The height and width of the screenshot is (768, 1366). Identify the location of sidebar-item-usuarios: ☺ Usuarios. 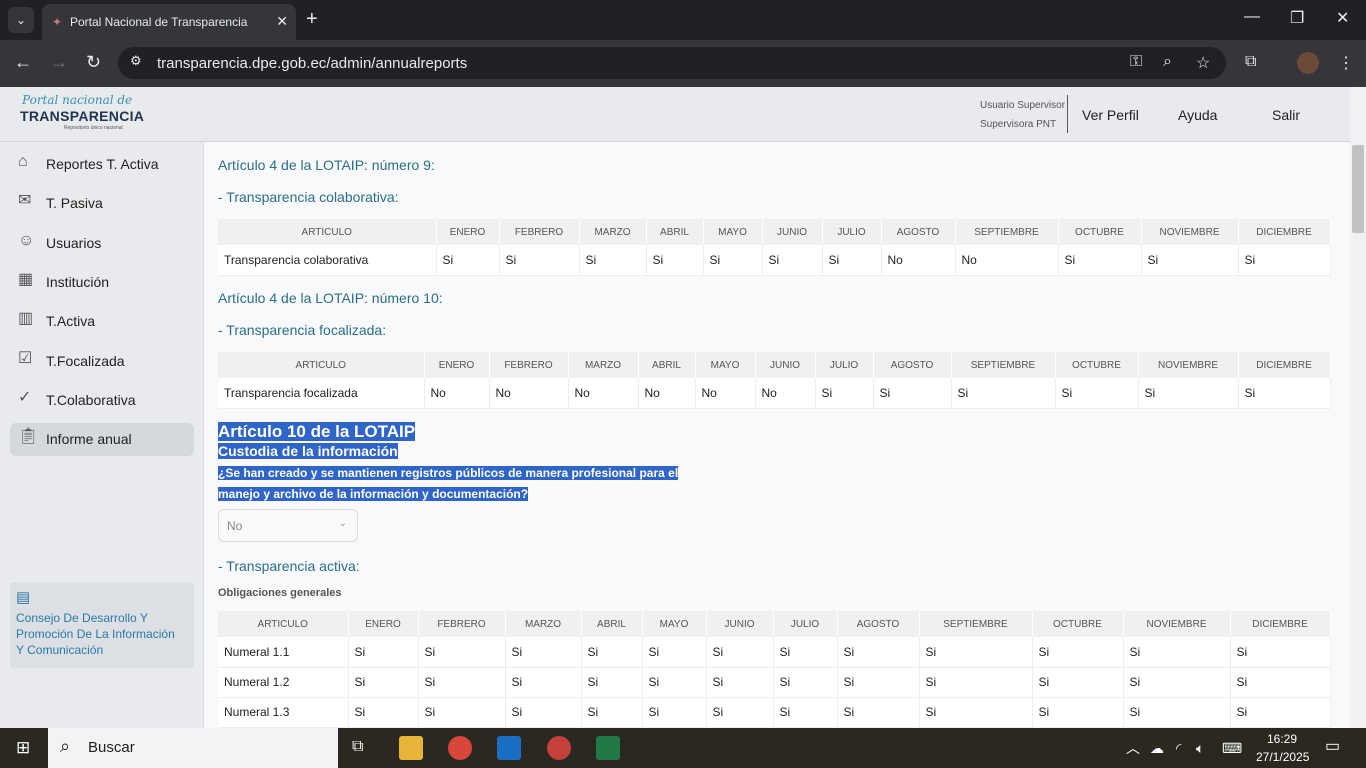
(102, 243).